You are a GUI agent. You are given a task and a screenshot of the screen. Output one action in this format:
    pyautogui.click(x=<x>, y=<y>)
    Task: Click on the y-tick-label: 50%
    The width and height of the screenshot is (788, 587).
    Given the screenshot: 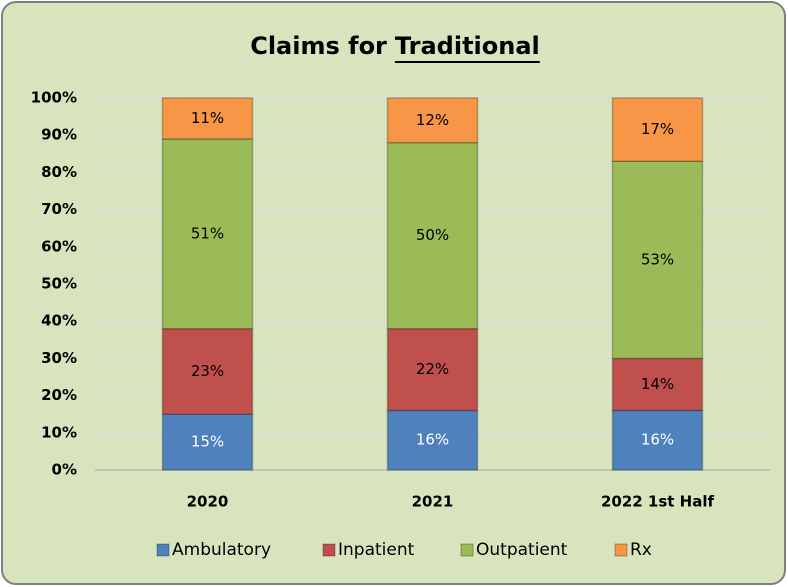 What is the action you would take?
    pyautogui.click(x=59, y=284)
    